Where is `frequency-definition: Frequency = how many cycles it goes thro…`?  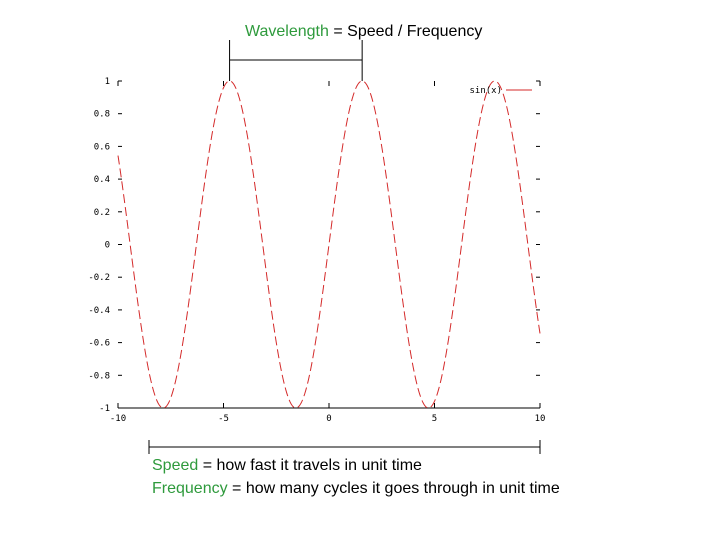
frequency-definition: Frequency = how many cycles it goes thro… is located at coordinates (356, 489).